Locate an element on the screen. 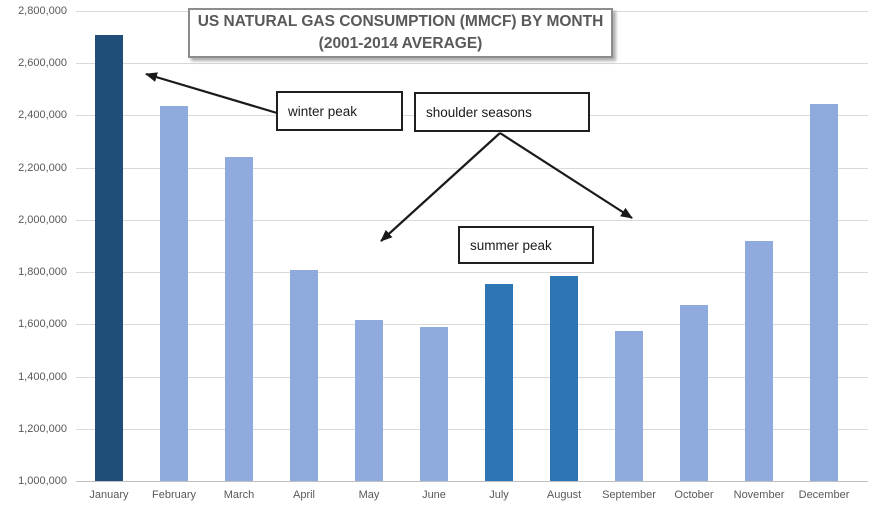  x-axis-label-september: September is located at coordinates (629, 495).